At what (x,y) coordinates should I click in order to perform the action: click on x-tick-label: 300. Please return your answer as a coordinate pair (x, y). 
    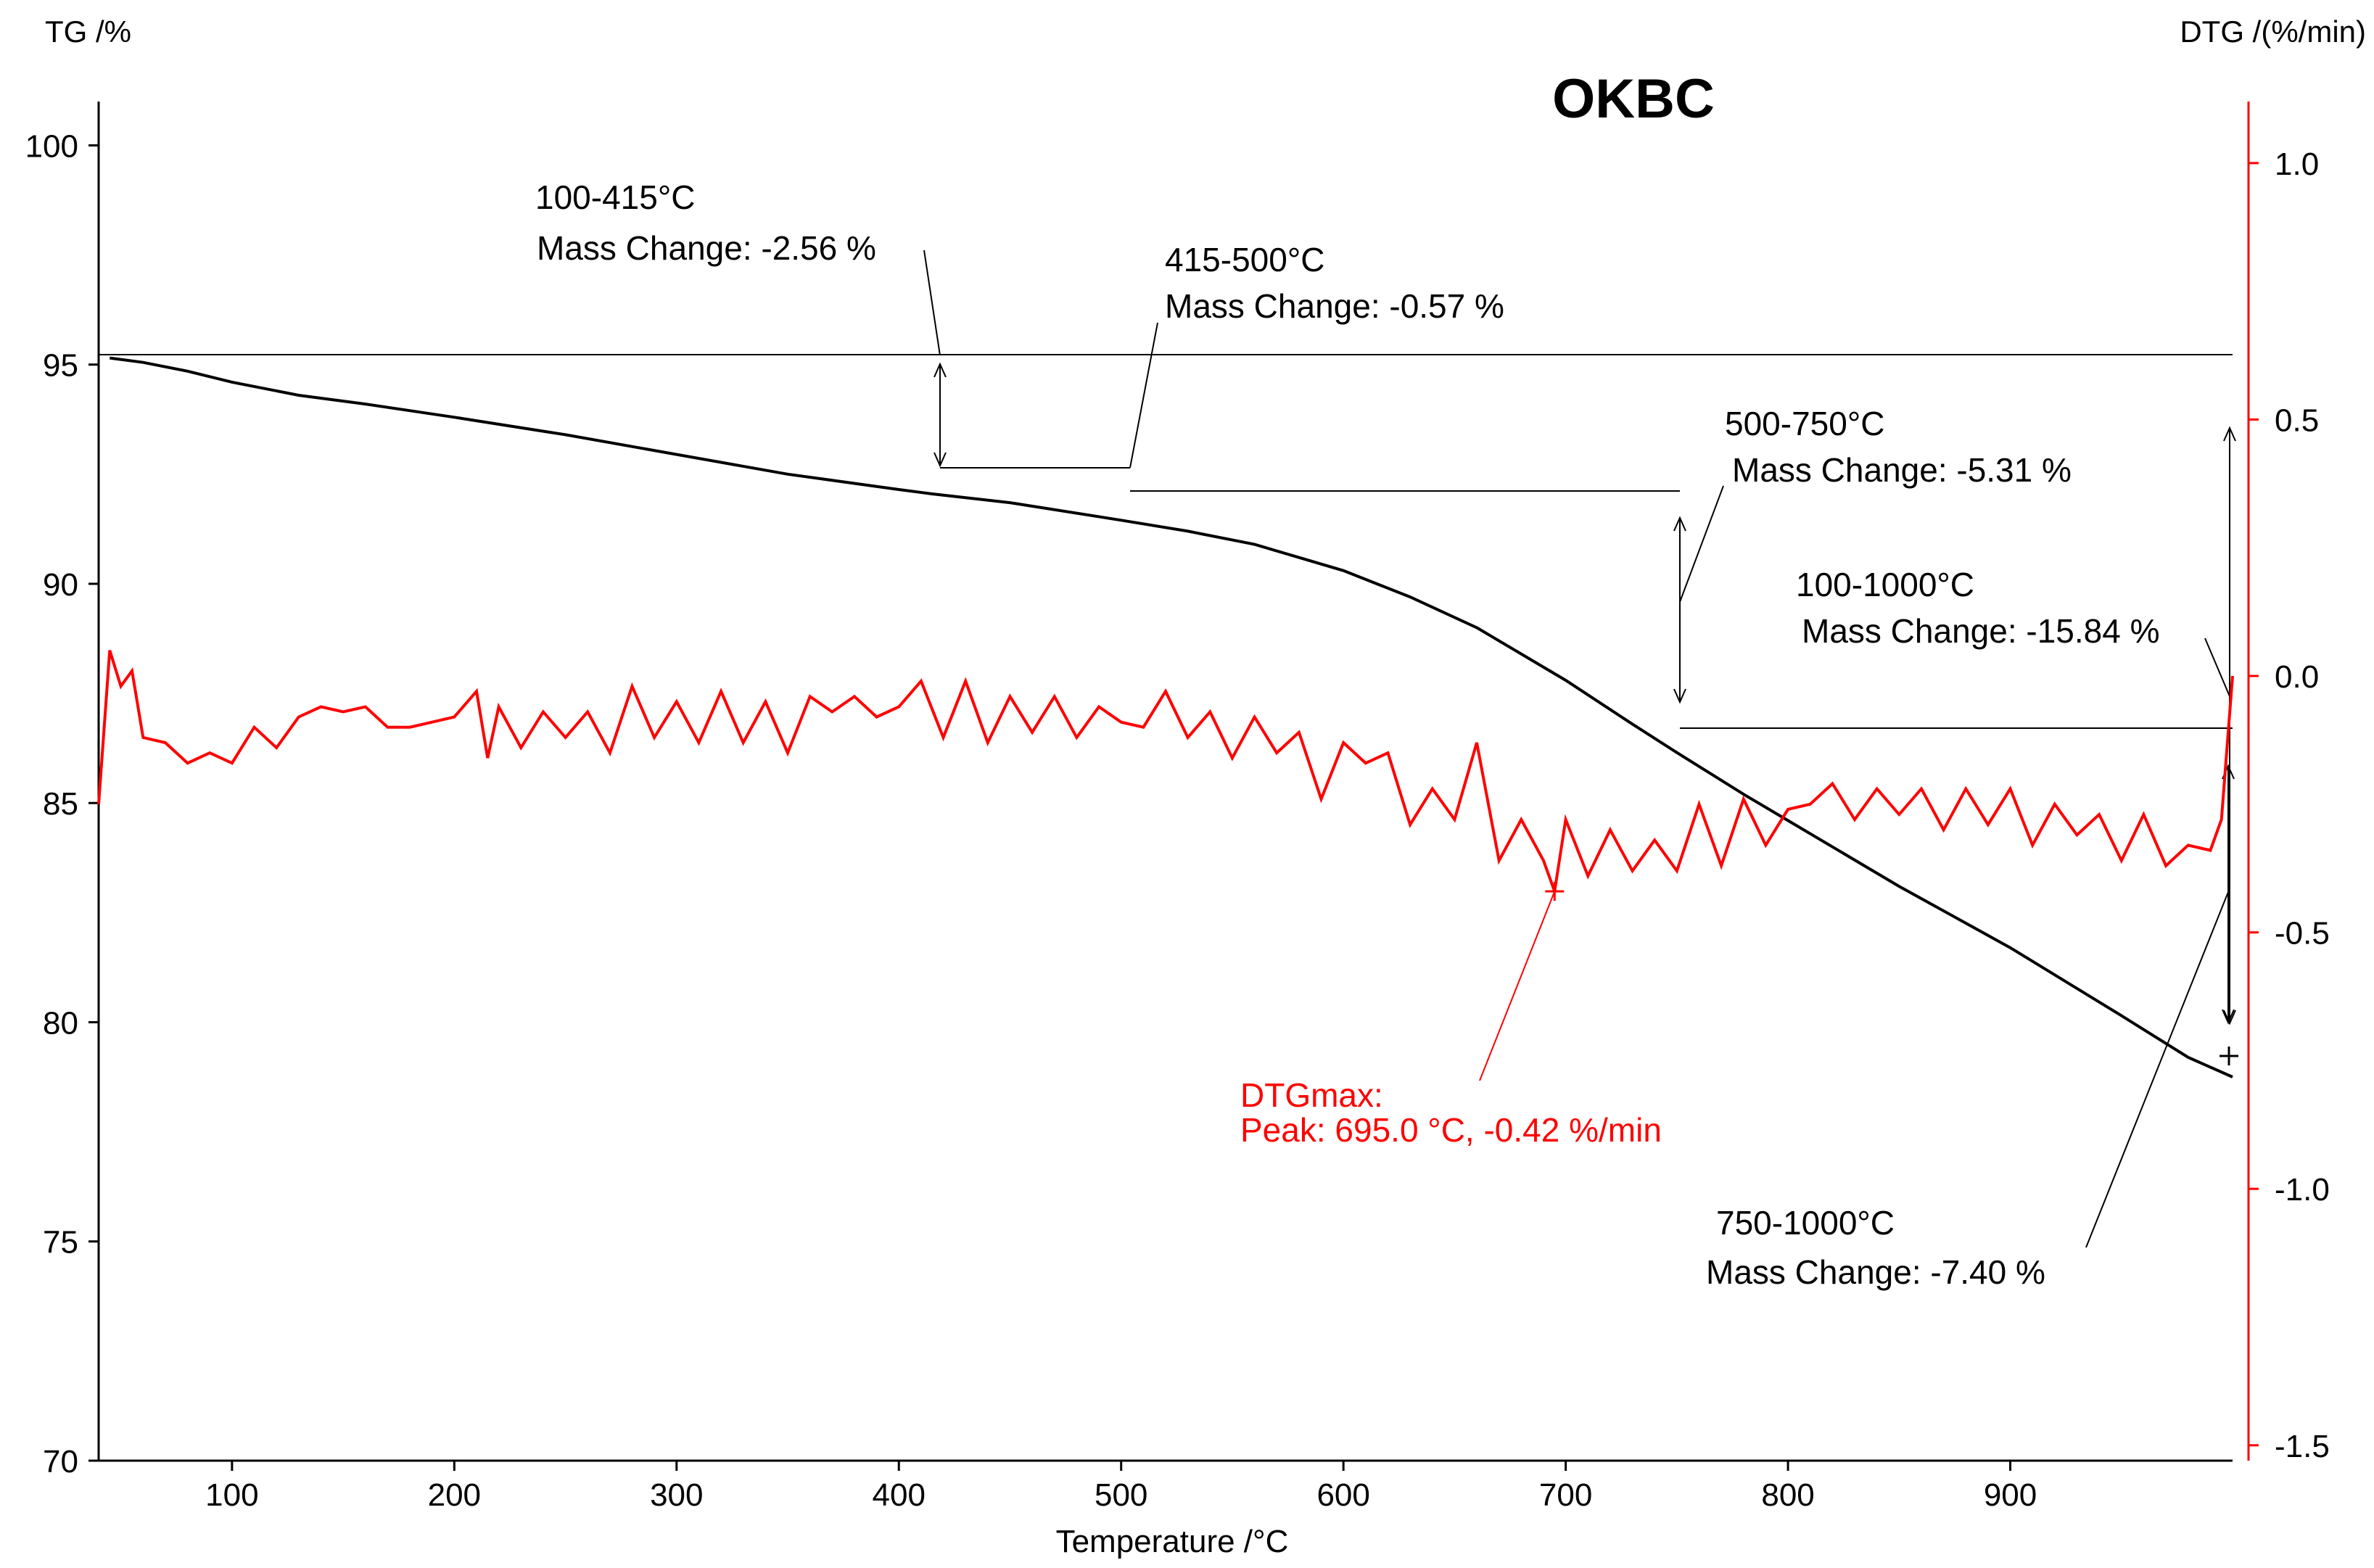
    Looking at the image, I should click on (676, 1495).